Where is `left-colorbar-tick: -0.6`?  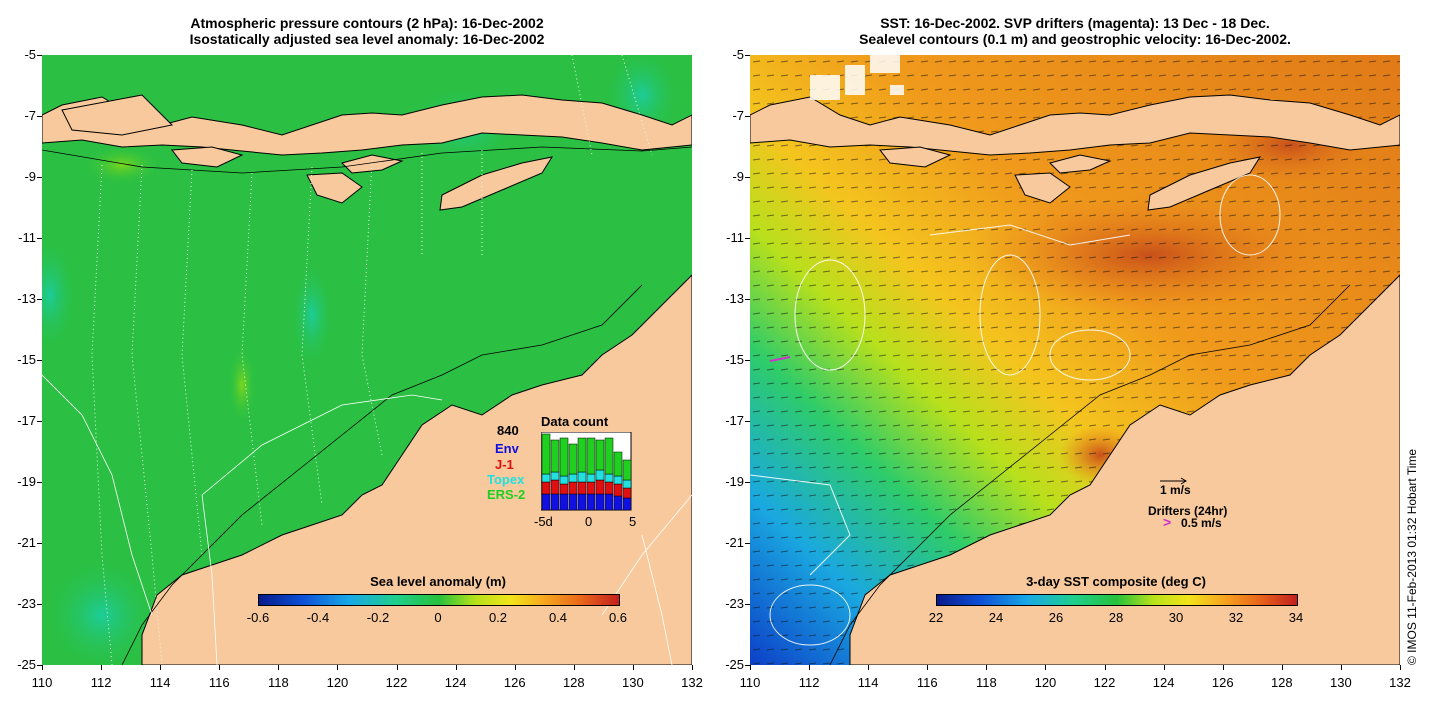
left-colorbar-tick: -0.6 is located at coordinates (258, 617).